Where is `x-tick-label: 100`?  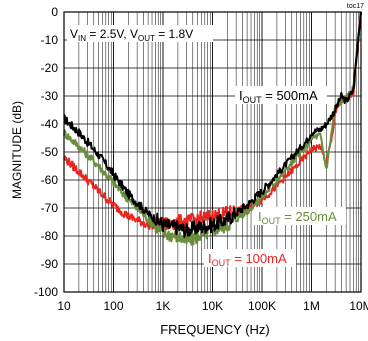 x-tick-label: 100 is located at coordinates (113, 306).